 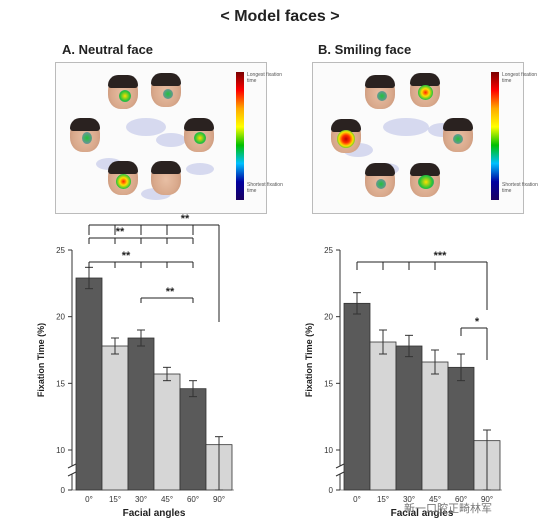 What do you see at coordinates (280, 16) in the screenshot?
I see `figure-title: < Model faces >` at bounding box center [280, 16].